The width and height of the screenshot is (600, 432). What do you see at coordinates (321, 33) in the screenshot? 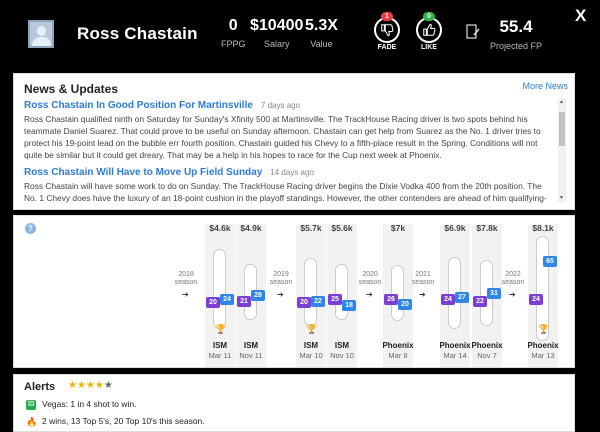
I see `stat-value: 5.3X Value` at bounding box center [321, 33].